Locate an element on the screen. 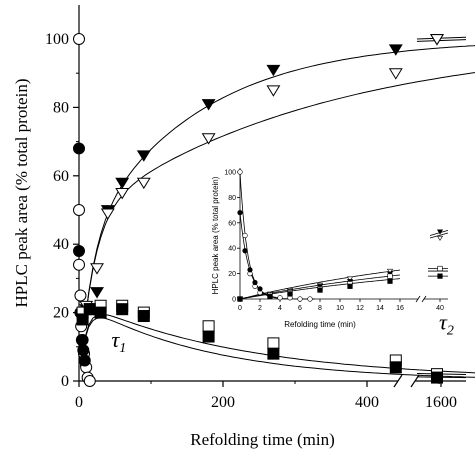  inset-x-tick-label: 4 is located at coordinates (280, 308).